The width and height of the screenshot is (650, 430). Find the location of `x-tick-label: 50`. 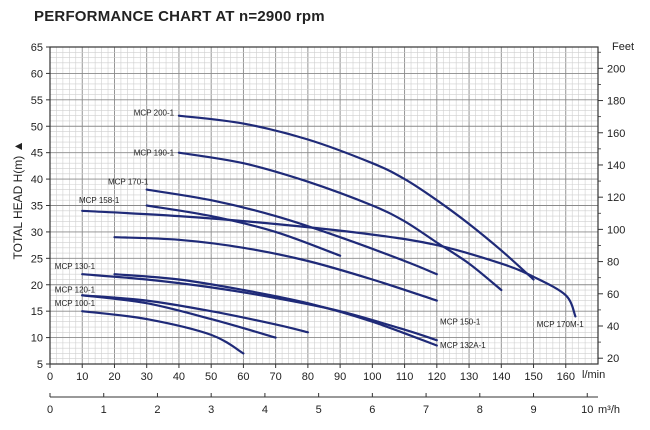

x-tick-label: 50 is located at coordinates (211, 377).